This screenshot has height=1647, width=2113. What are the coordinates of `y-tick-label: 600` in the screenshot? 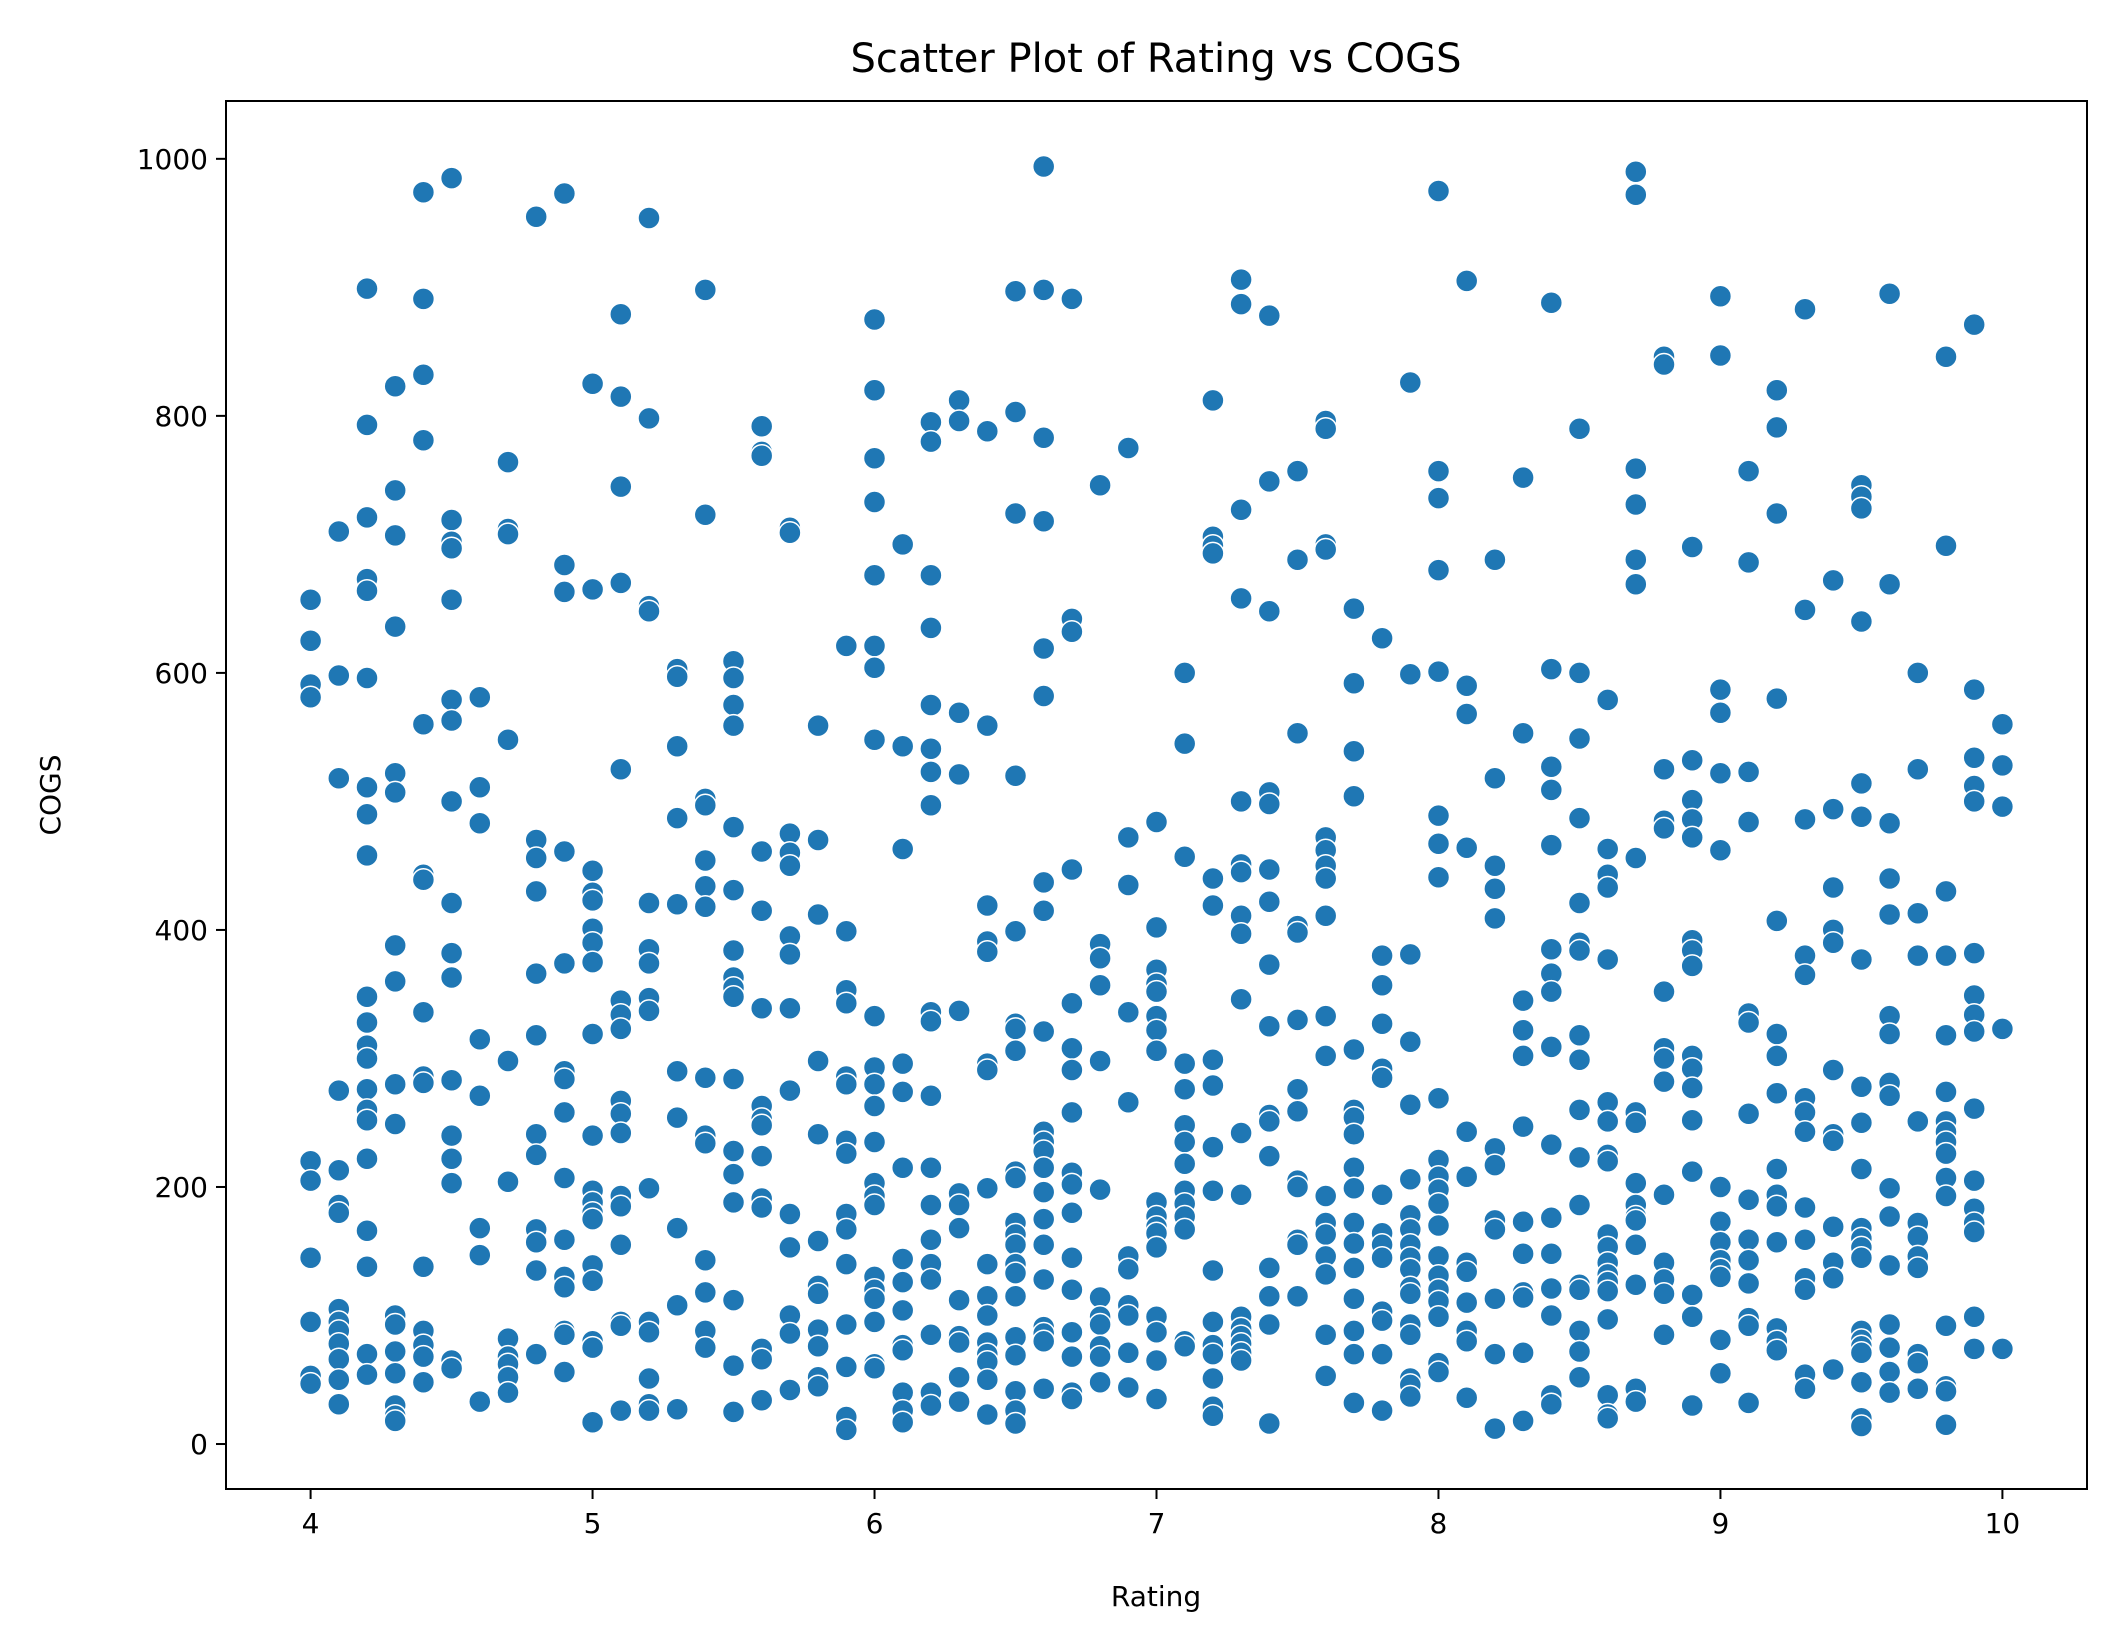 It's located at (181, 673).